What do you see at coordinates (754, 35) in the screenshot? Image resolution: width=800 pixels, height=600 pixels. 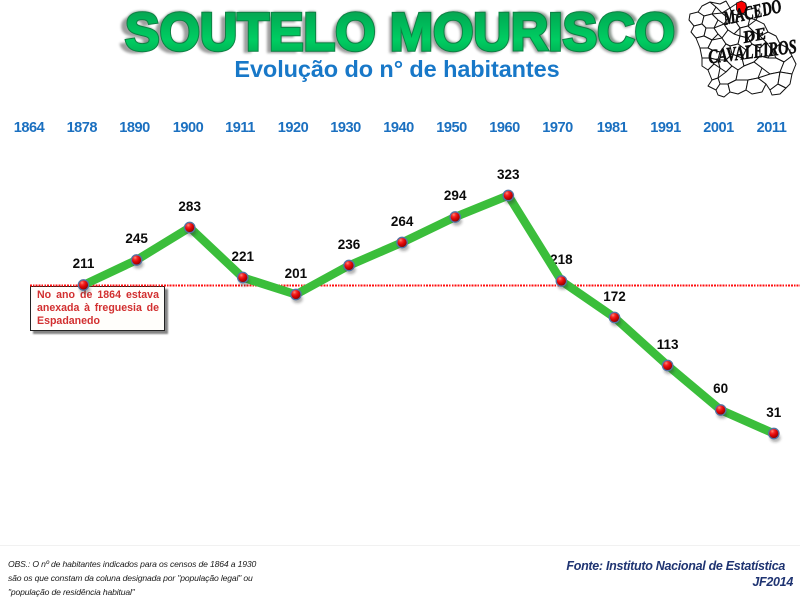 I see `svg-text: DE` at bounding box center [754, 35].